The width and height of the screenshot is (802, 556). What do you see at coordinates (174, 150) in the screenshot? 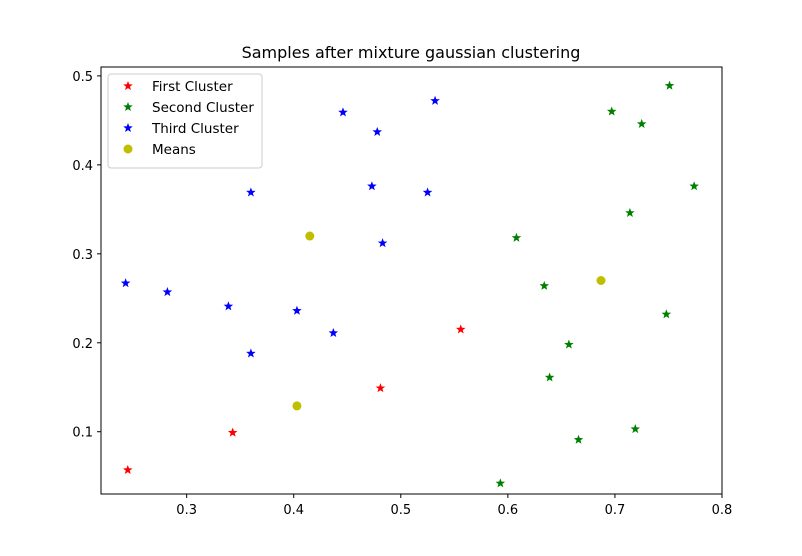
I see `legend-label: Means` at bounding box center [174, 150].